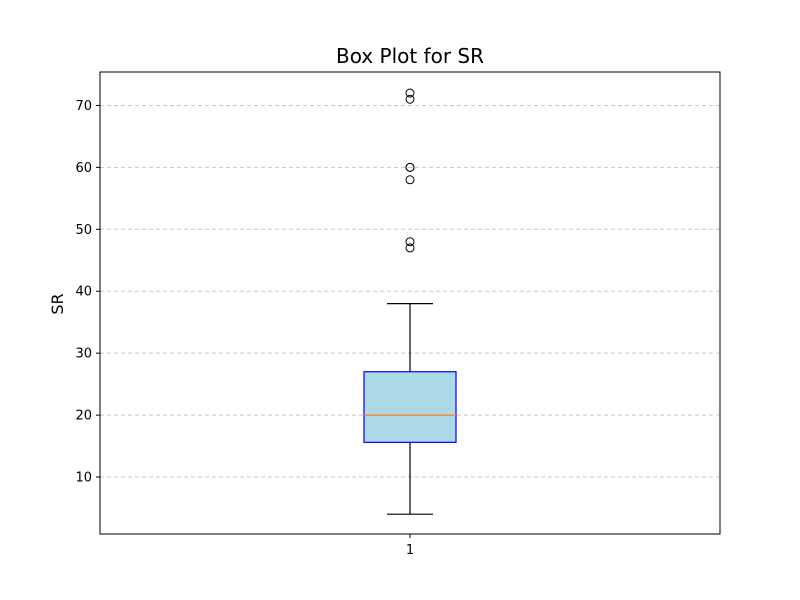 Image resolution: width=800 pixels, height=600 pixels. I want to click on y-tick-label: 20, so click(83, 416).